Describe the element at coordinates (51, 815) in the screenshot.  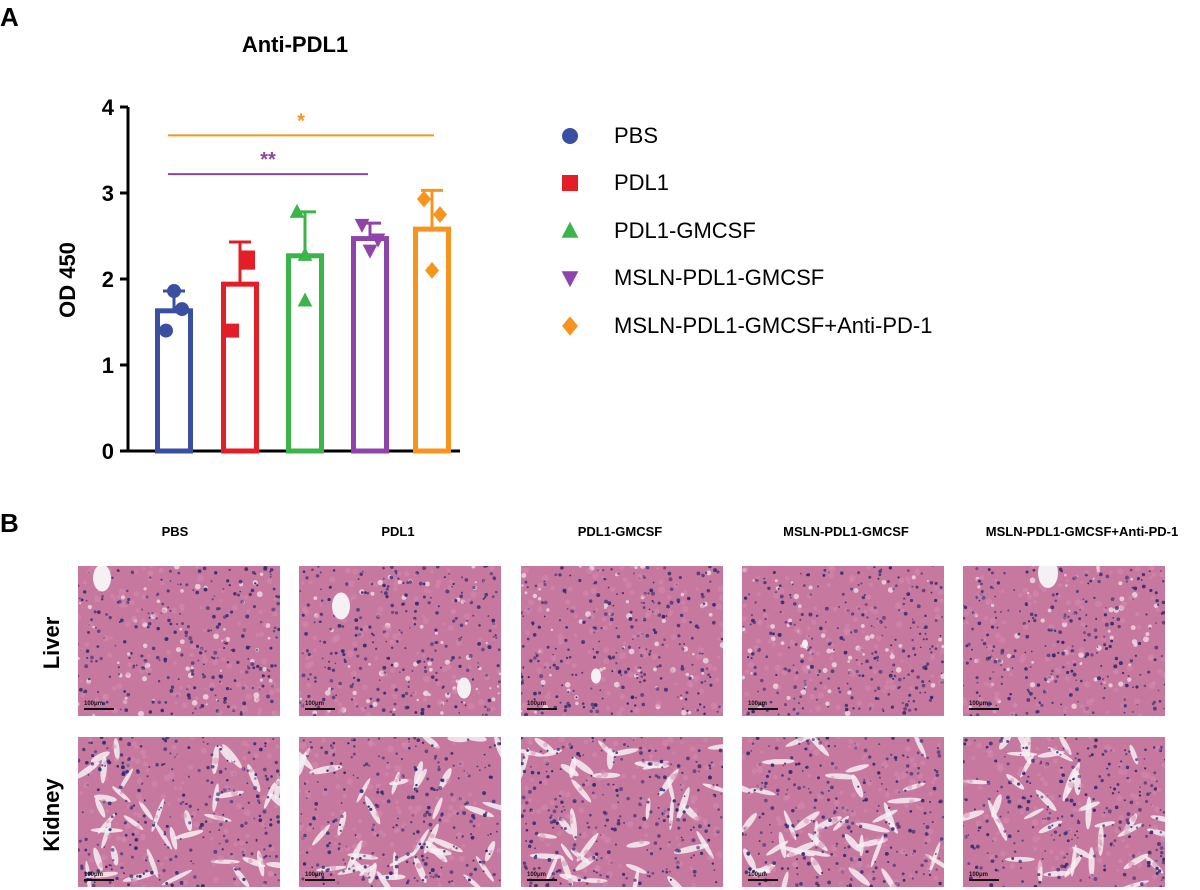
I see `histology-row-label: Kidney` at that location.